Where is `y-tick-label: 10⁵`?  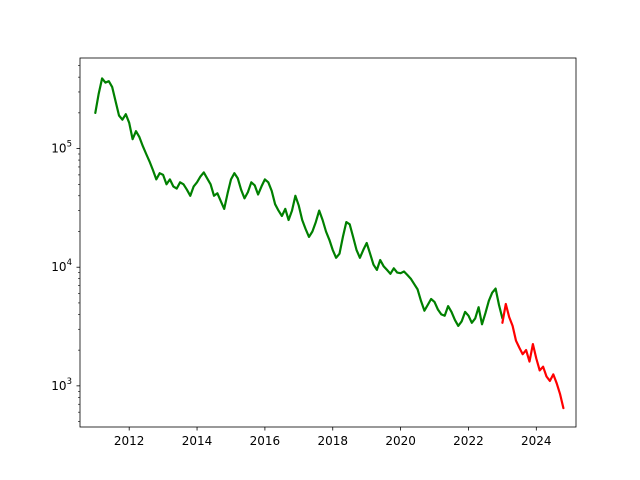
y-tick-label: 10⁵ is located at coordinates (61, 148).